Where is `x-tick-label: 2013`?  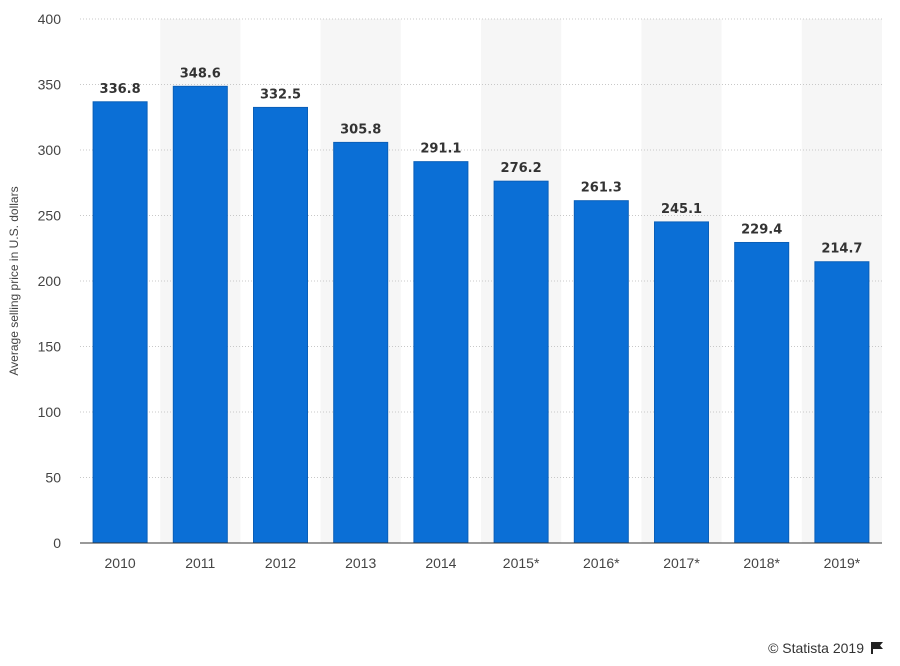 x-tick-label: 2013 is located at coordinates (360, 563).